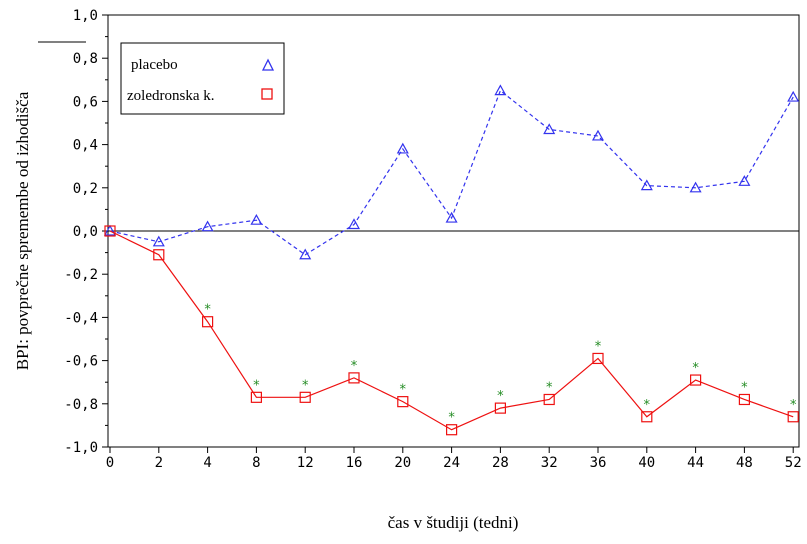 This screenshot has height=544, width=807. What do you see at coordinates (549, 463) in the screenshot?
I see `x-tick-label: 32` at bounding box center [549, 463].